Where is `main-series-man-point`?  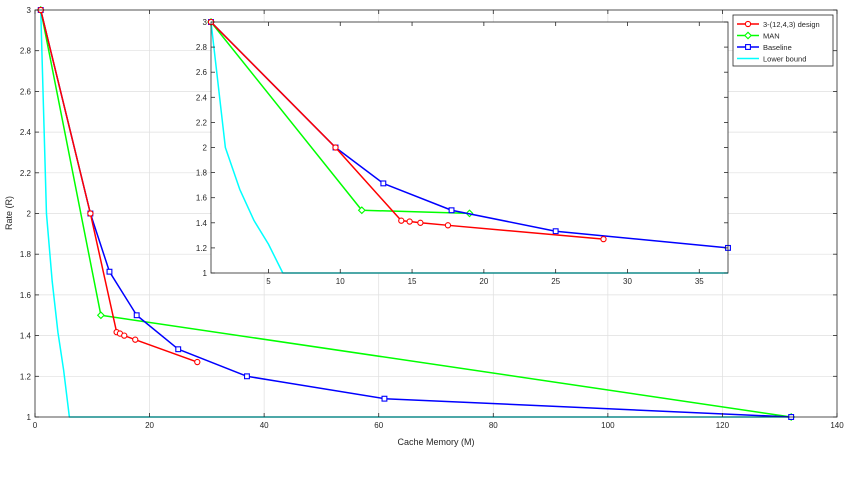 main-series-man-point is located at coordinates (100, 315).